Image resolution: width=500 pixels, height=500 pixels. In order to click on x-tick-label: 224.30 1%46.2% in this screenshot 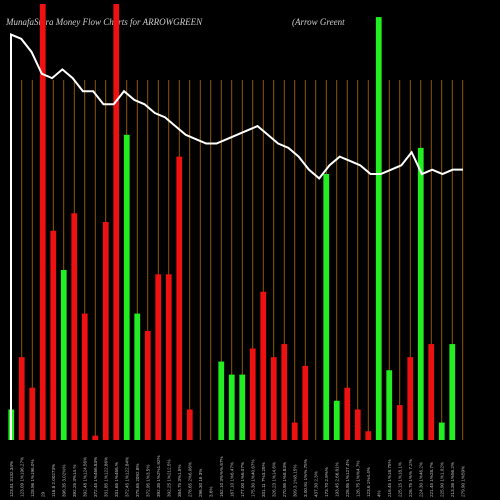, I will do `click(420, 479)`.